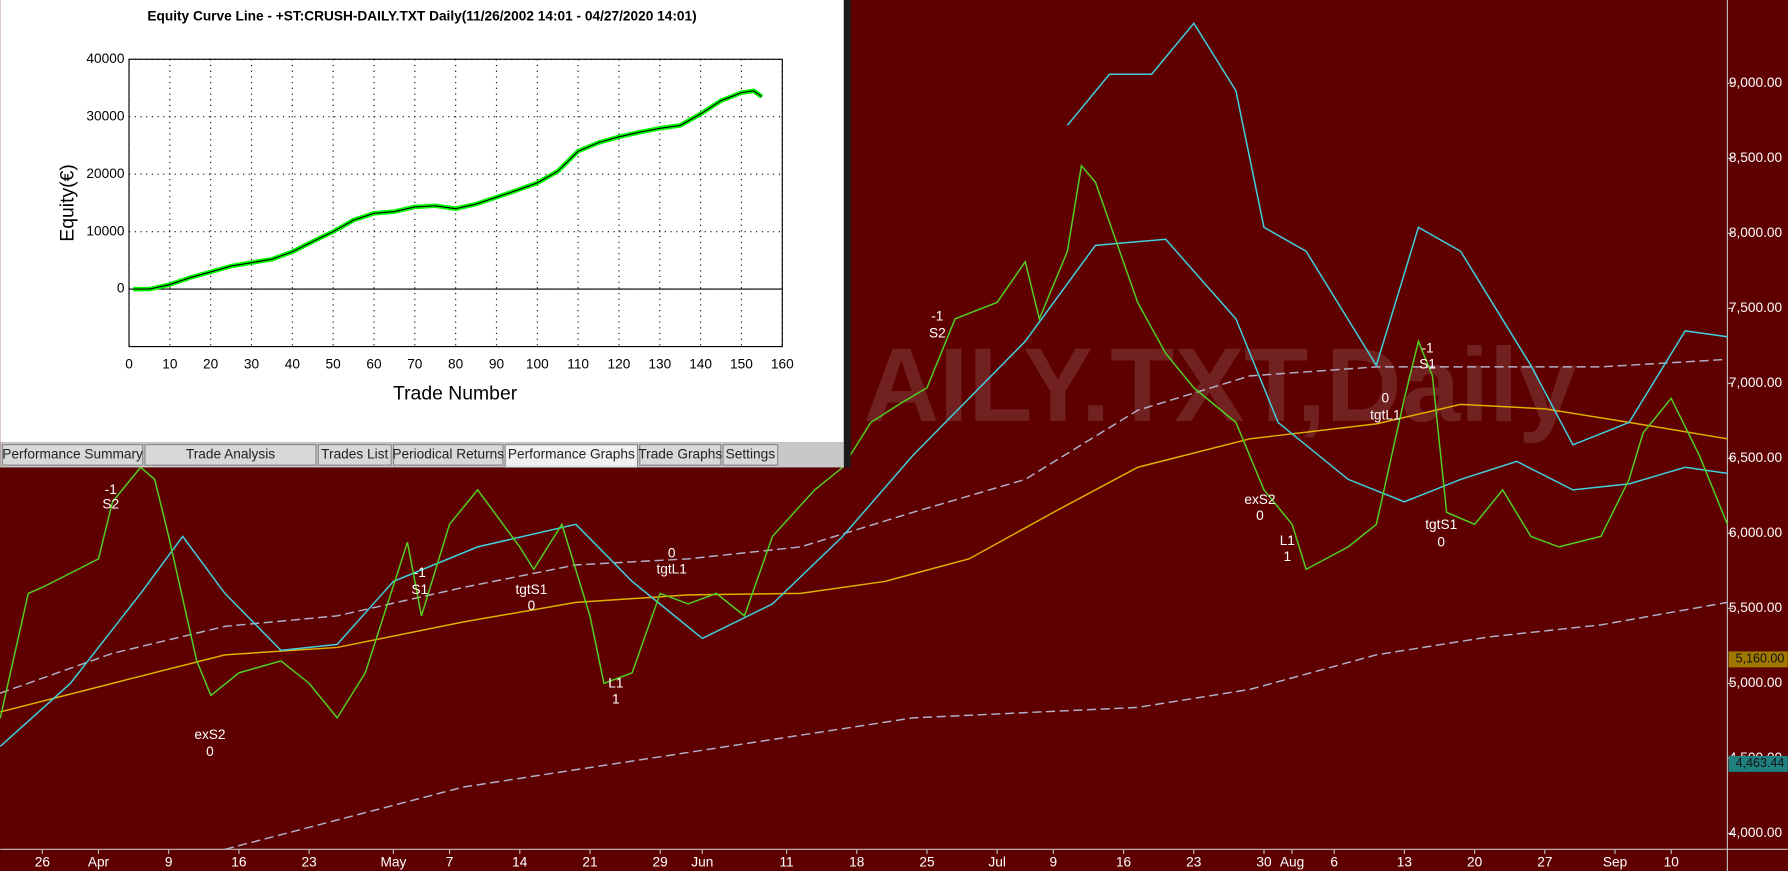 This screenshot has height=871, width=1788. What do you see at coordinates (334, 363) in the screenshot?
I see `x-tick-label: 50` at bounding box center [334, 363].